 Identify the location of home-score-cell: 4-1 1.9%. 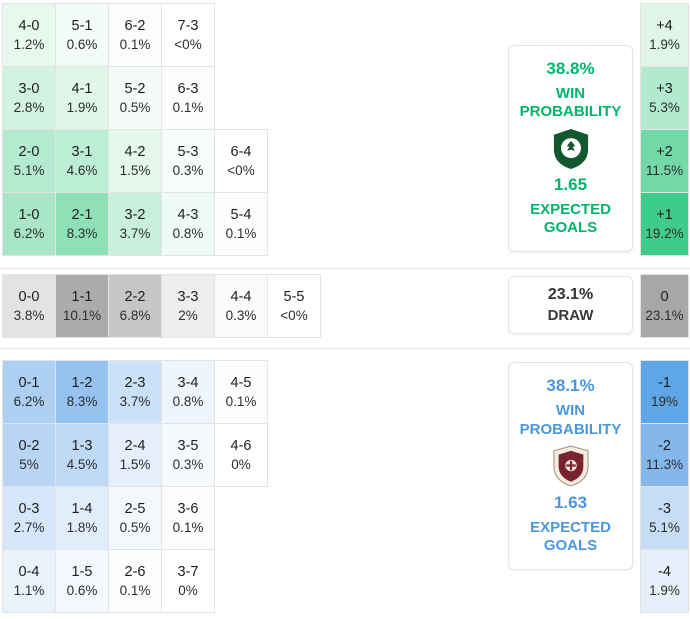
(82, 98).